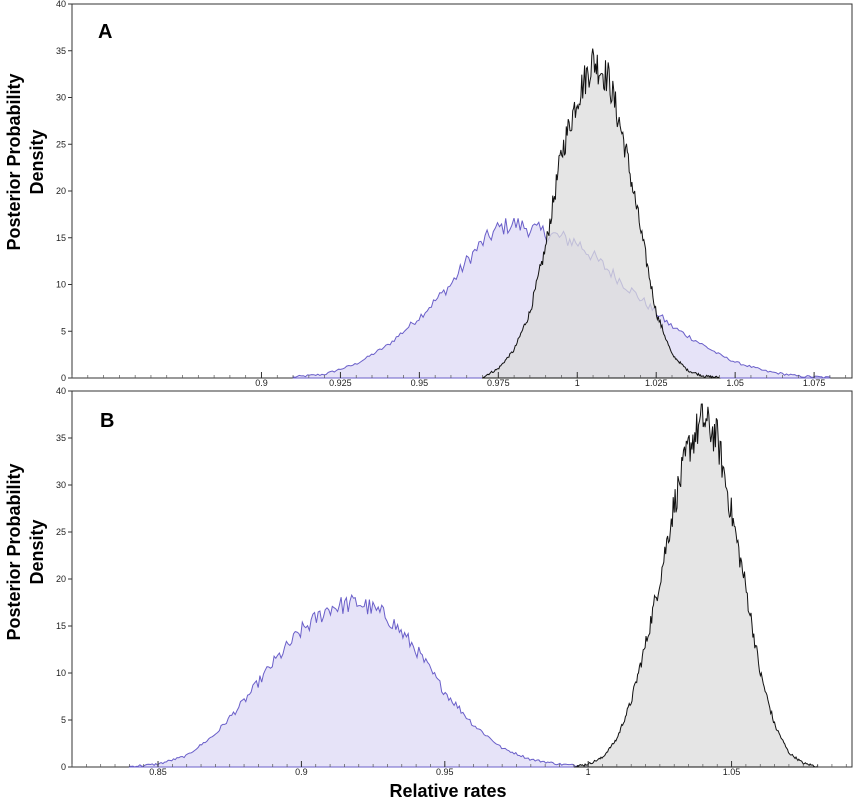  I want to click on x-tick-label: 0.925, so click(340, 383).